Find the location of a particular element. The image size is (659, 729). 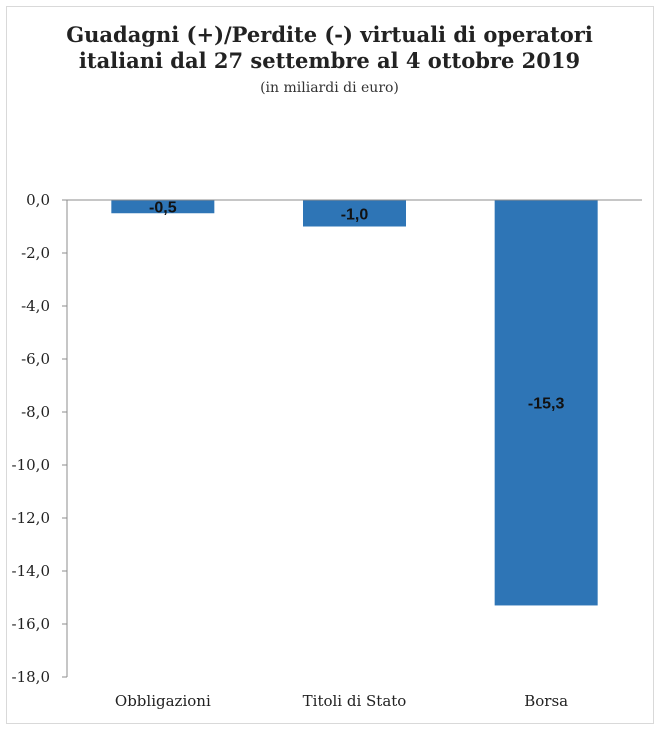

y-tick-label: 0,0 is located at coordinates (38, 200).